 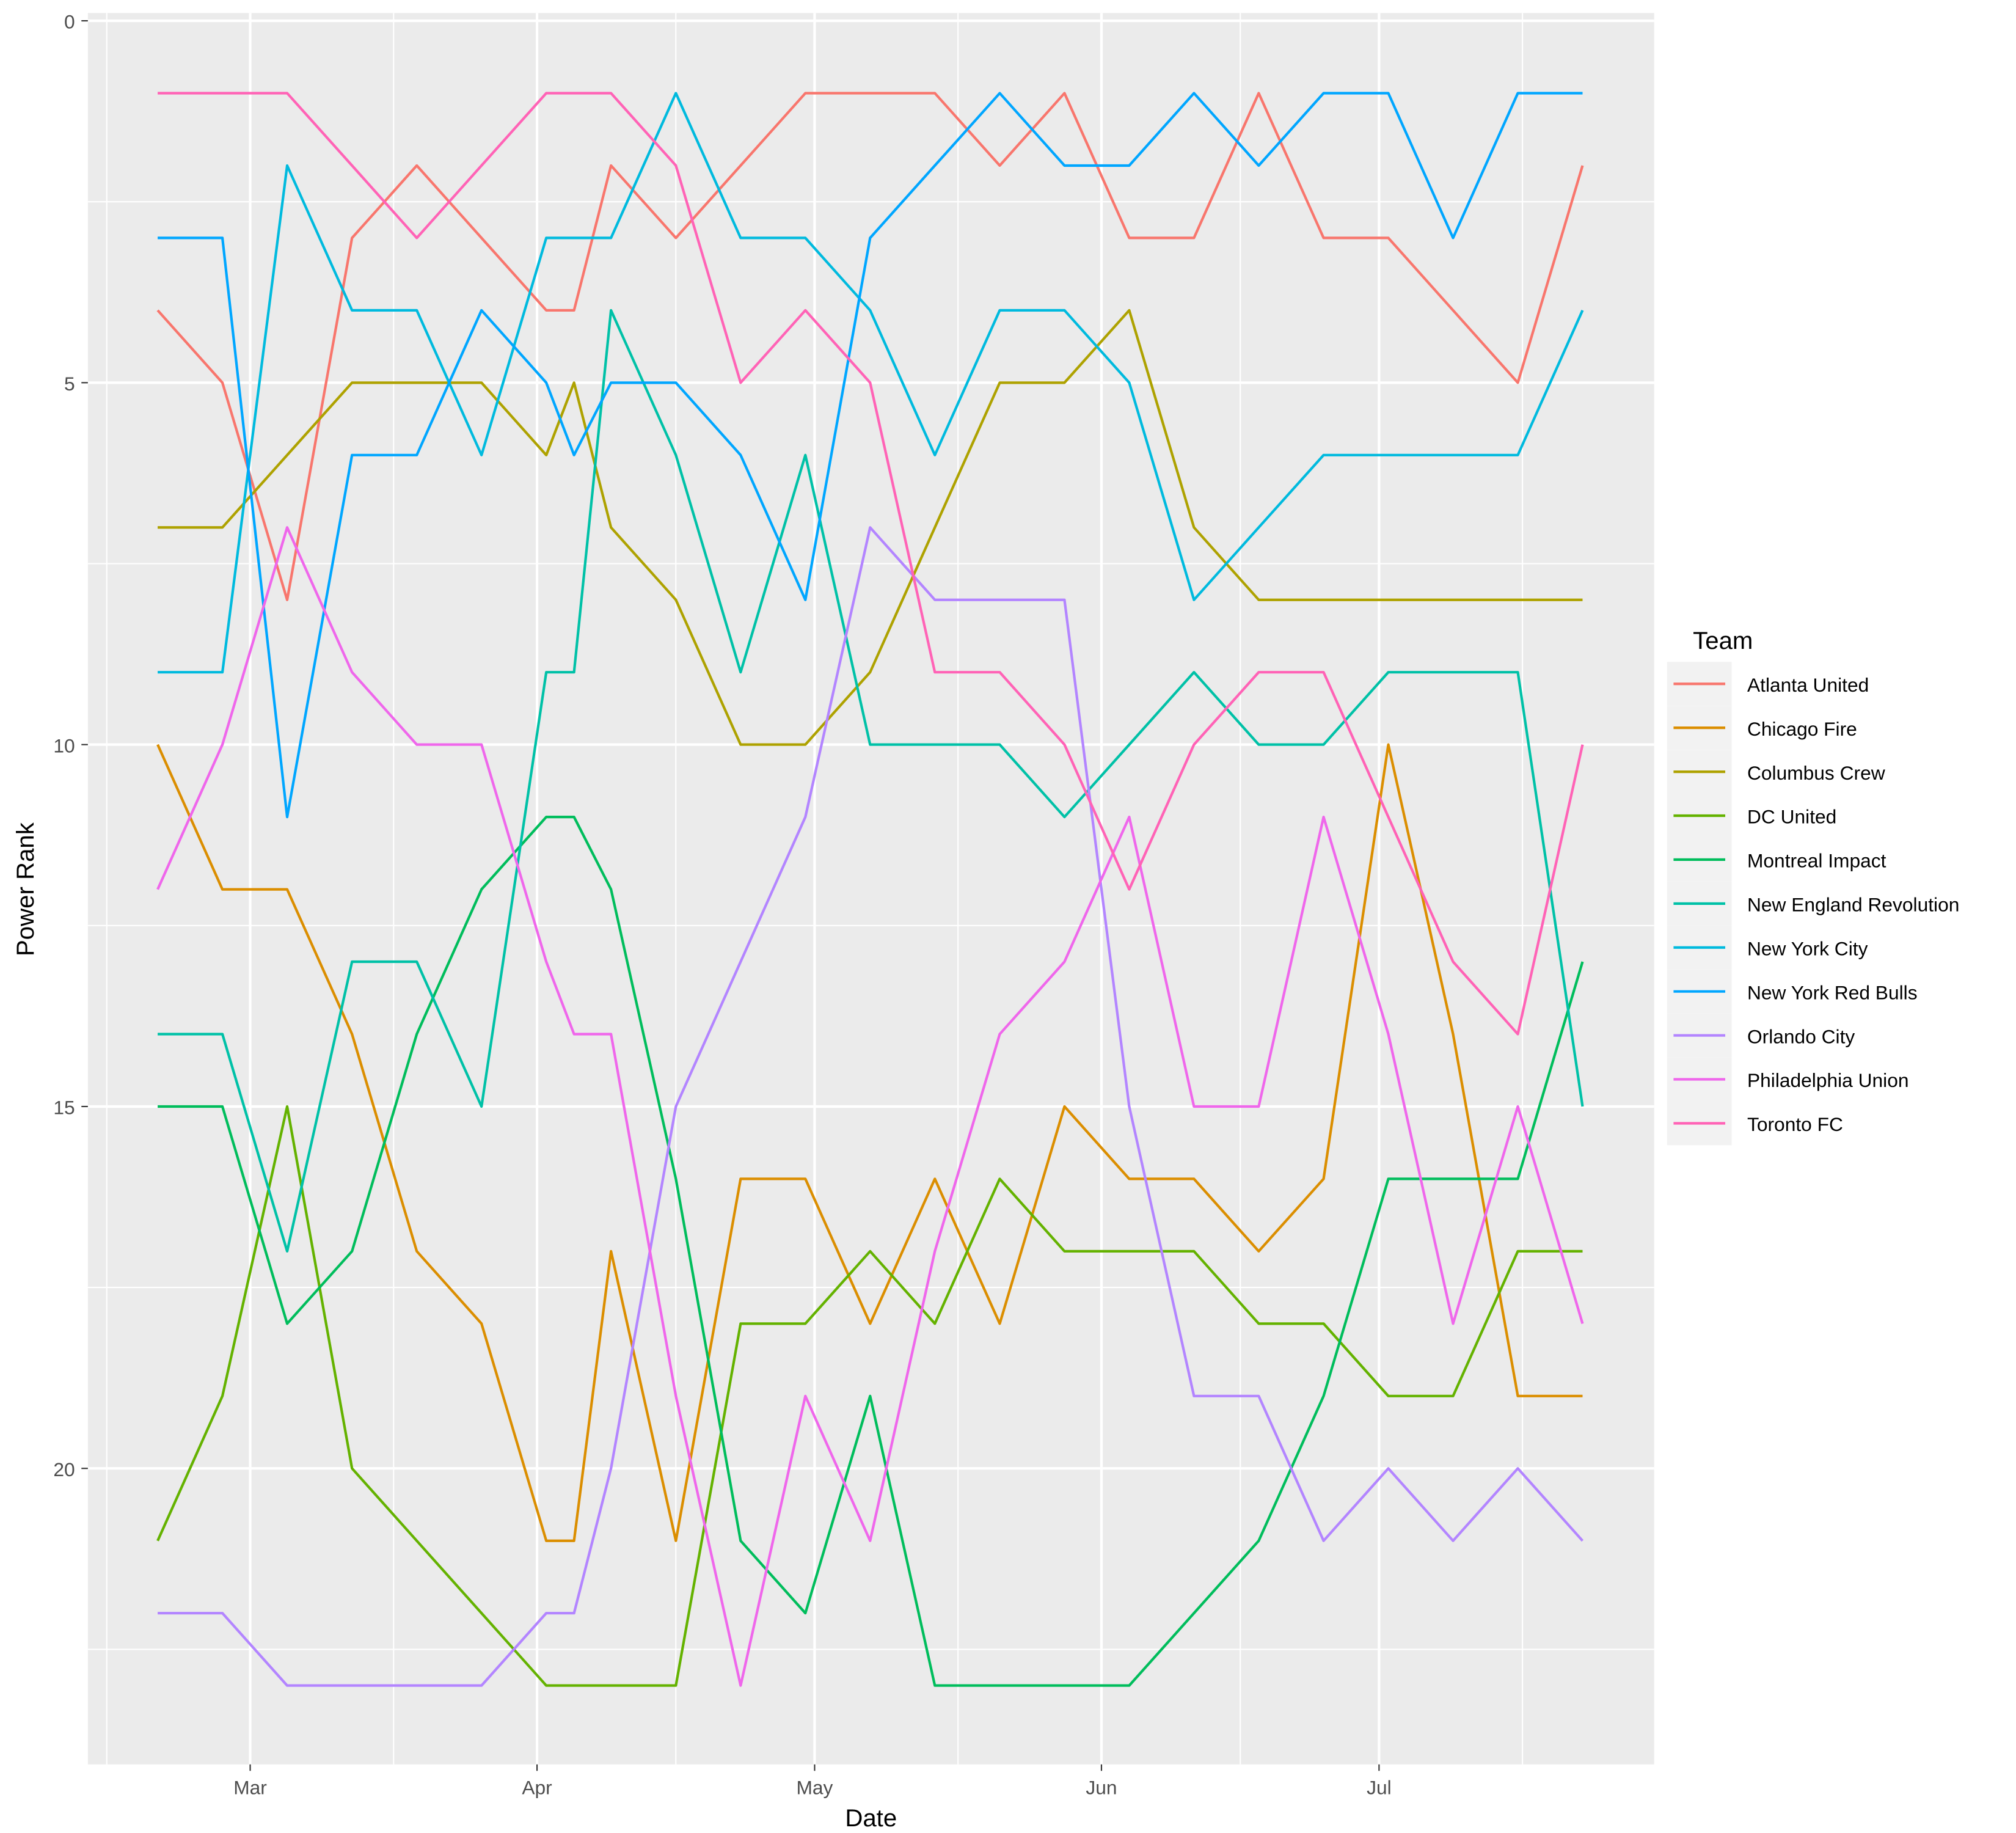 What do you see at coordinates (537, 1787) in the screenshot?
I see `x-tick-label: Apr` at bounding box center [537, 1787].